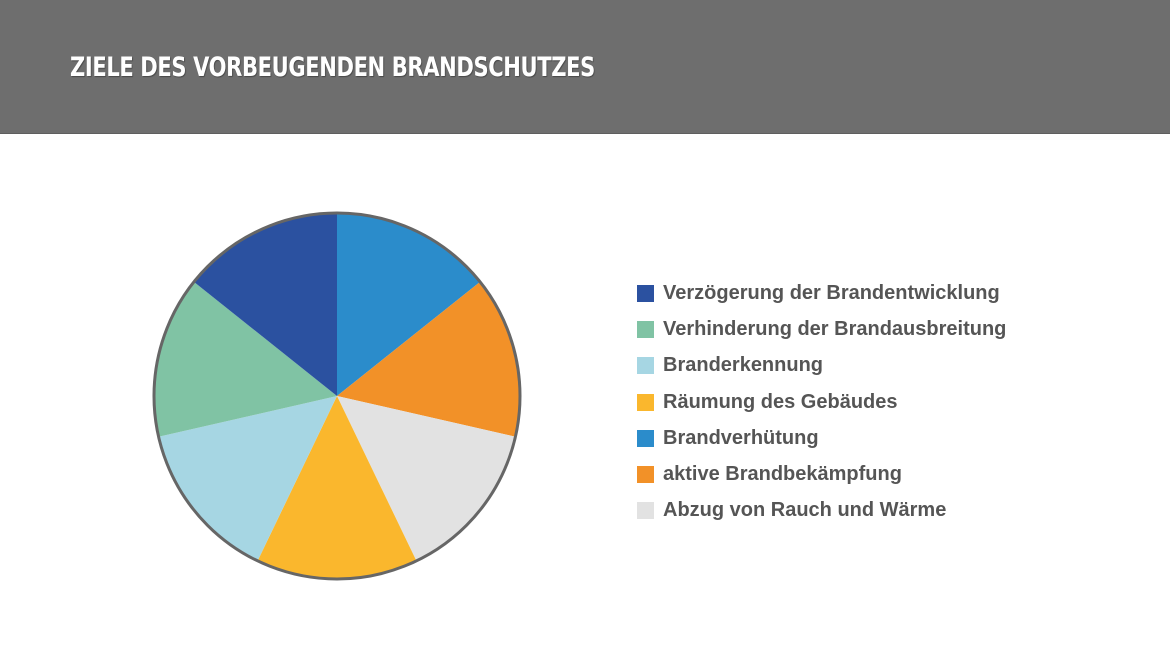 This screenshot has width=1170, height=659. I want to click on legend-label: aktive Brandbekämpfung, so click(782, 474).